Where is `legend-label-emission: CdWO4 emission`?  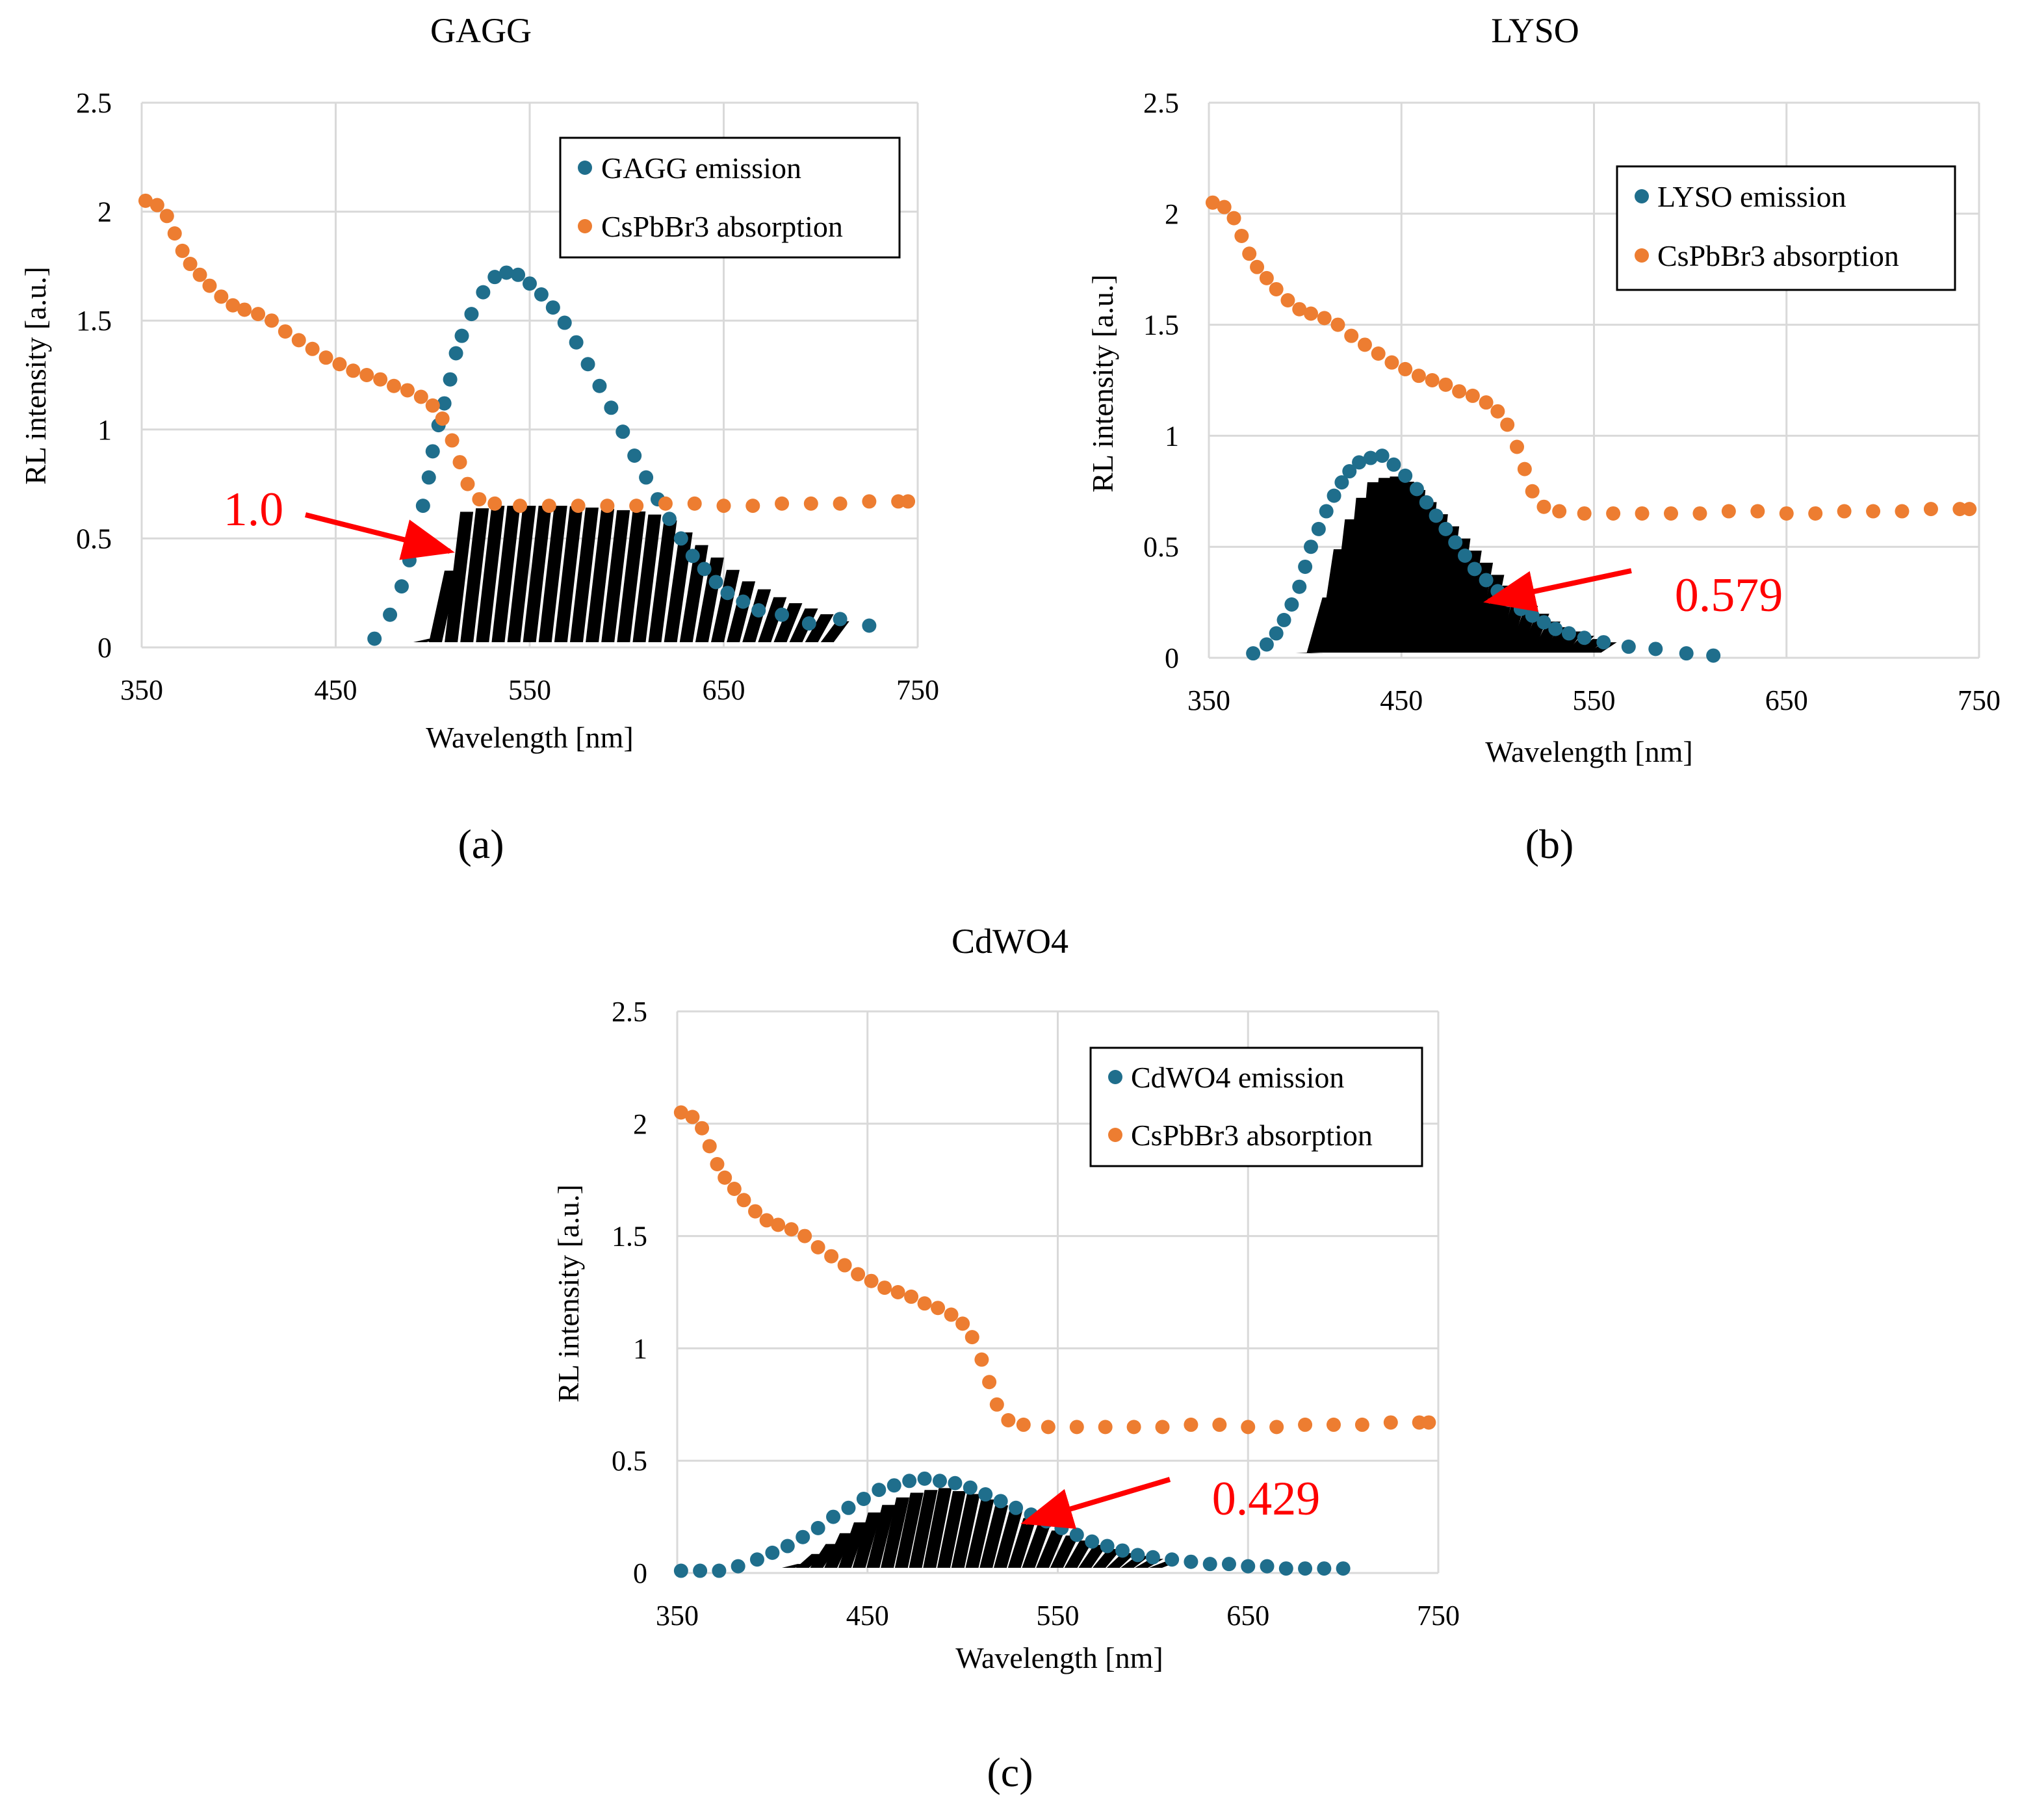 legend-label-emission: CdWO4 emission is located at coordinates (1237, 1078).